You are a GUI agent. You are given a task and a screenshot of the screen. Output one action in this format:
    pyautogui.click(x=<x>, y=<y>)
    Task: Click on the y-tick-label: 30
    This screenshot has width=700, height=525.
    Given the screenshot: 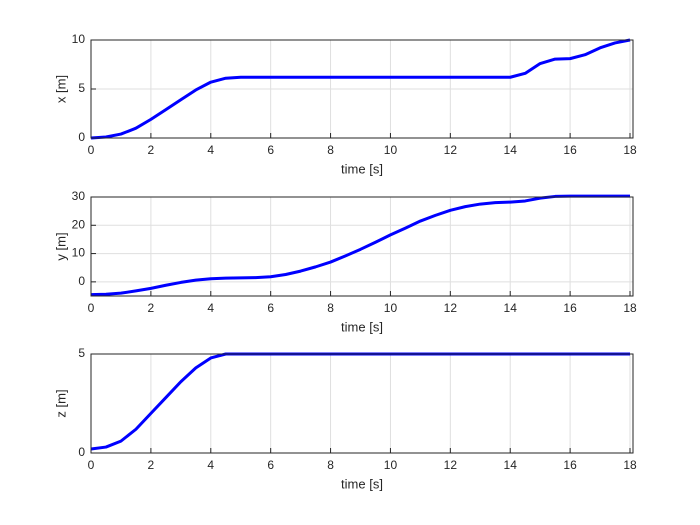 What is the action you would take?
    pyautogui.click(x=79, y=196)
    